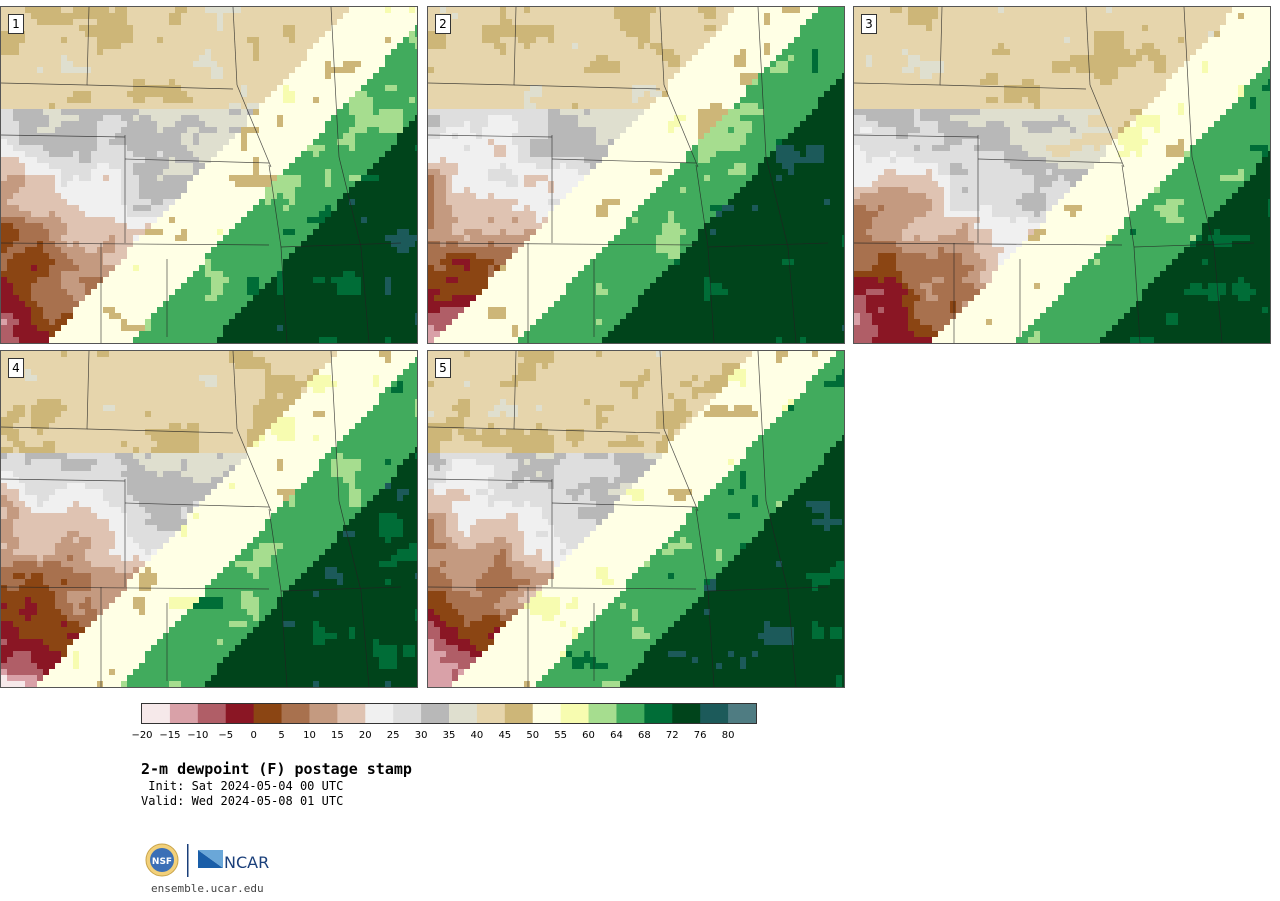 The height and width of the screenshot is (901, 1280). Describe the element at coordinates (588, 735) in the screenshot. I see `colorbar-tick-label: 60` at that location.